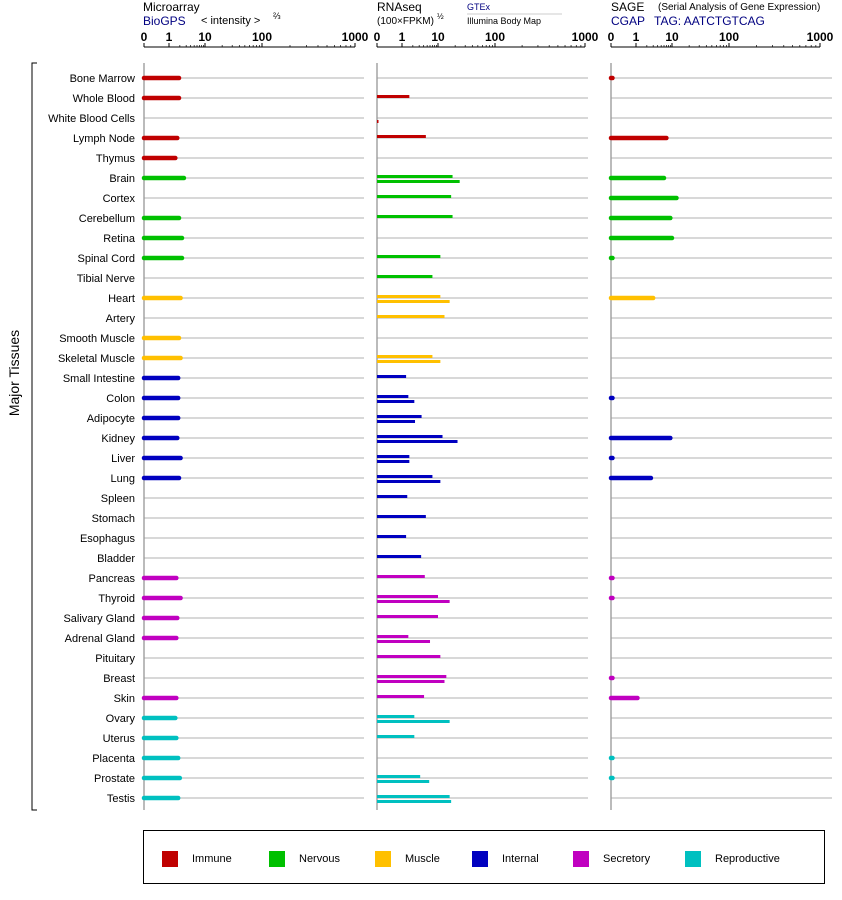  I want to click on tissue-label: Artery, so click(121, 319).